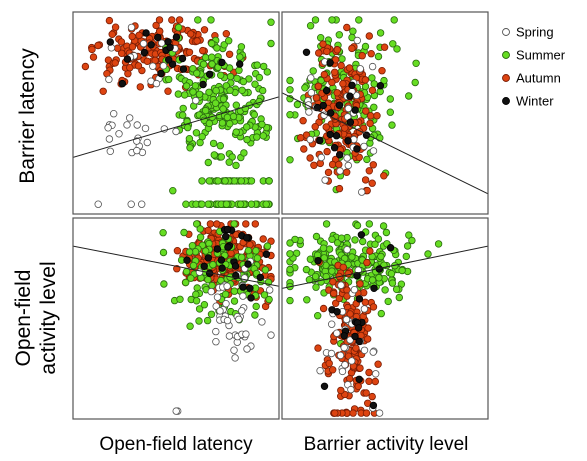 Image resolution: width=587 pixels, height=461 pixels. I want to click on legend-marker-summer, so click(506, 55).